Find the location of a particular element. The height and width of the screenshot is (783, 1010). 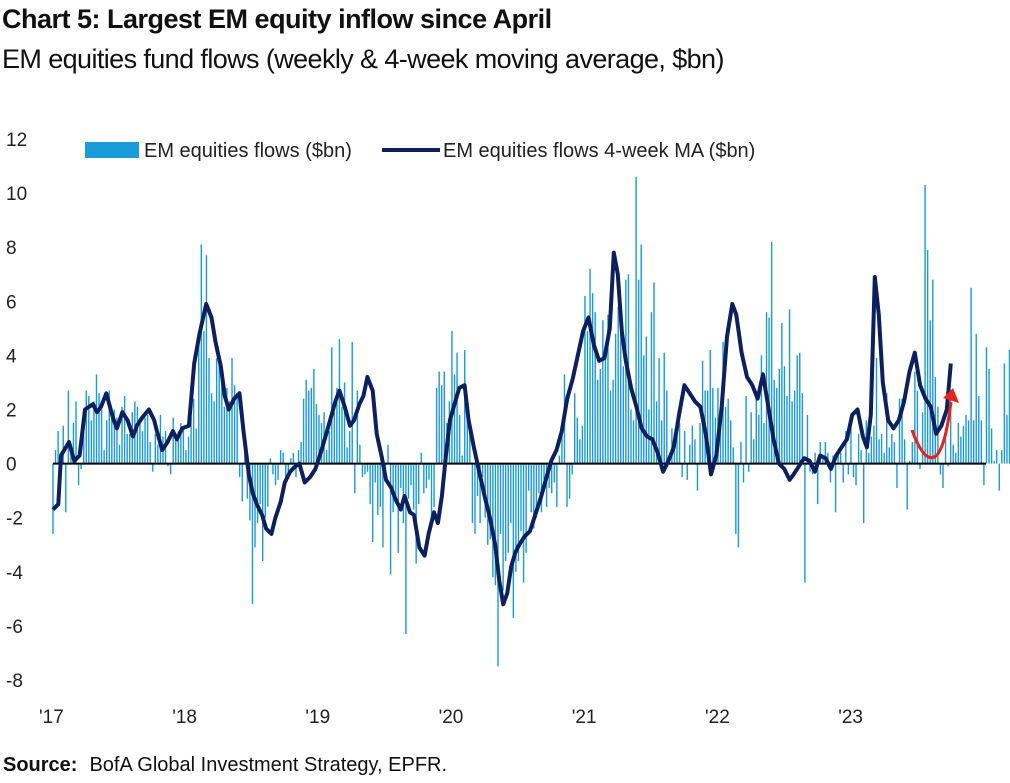

x-tick-label: '22 is located at coordinates (717, 717).